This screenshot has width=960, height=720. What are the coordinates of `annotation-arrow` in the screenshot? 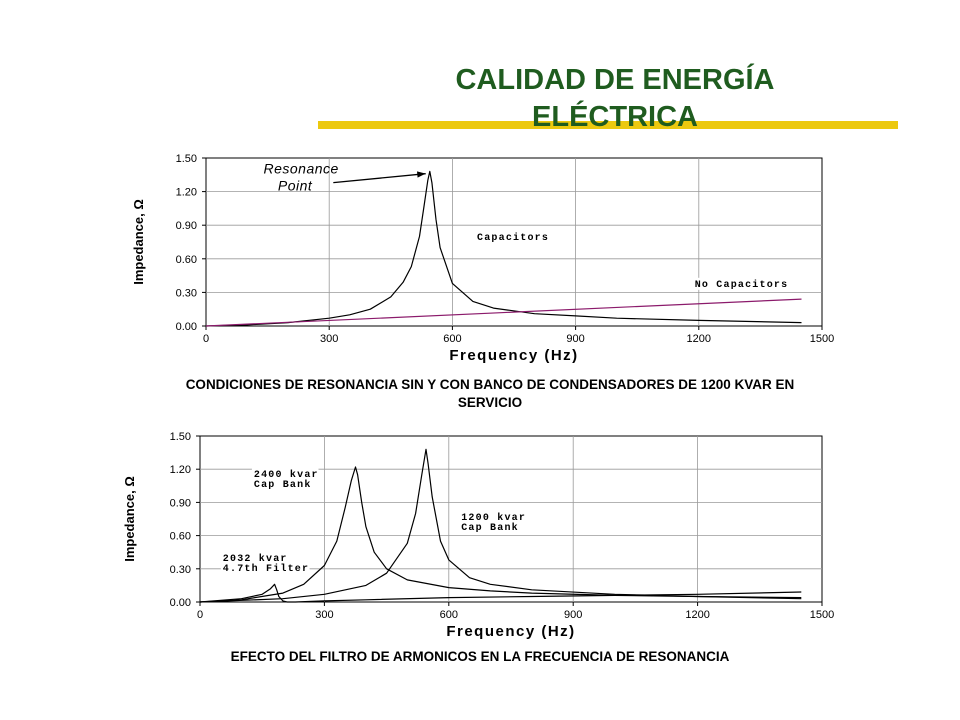 It's located at (379, 178).